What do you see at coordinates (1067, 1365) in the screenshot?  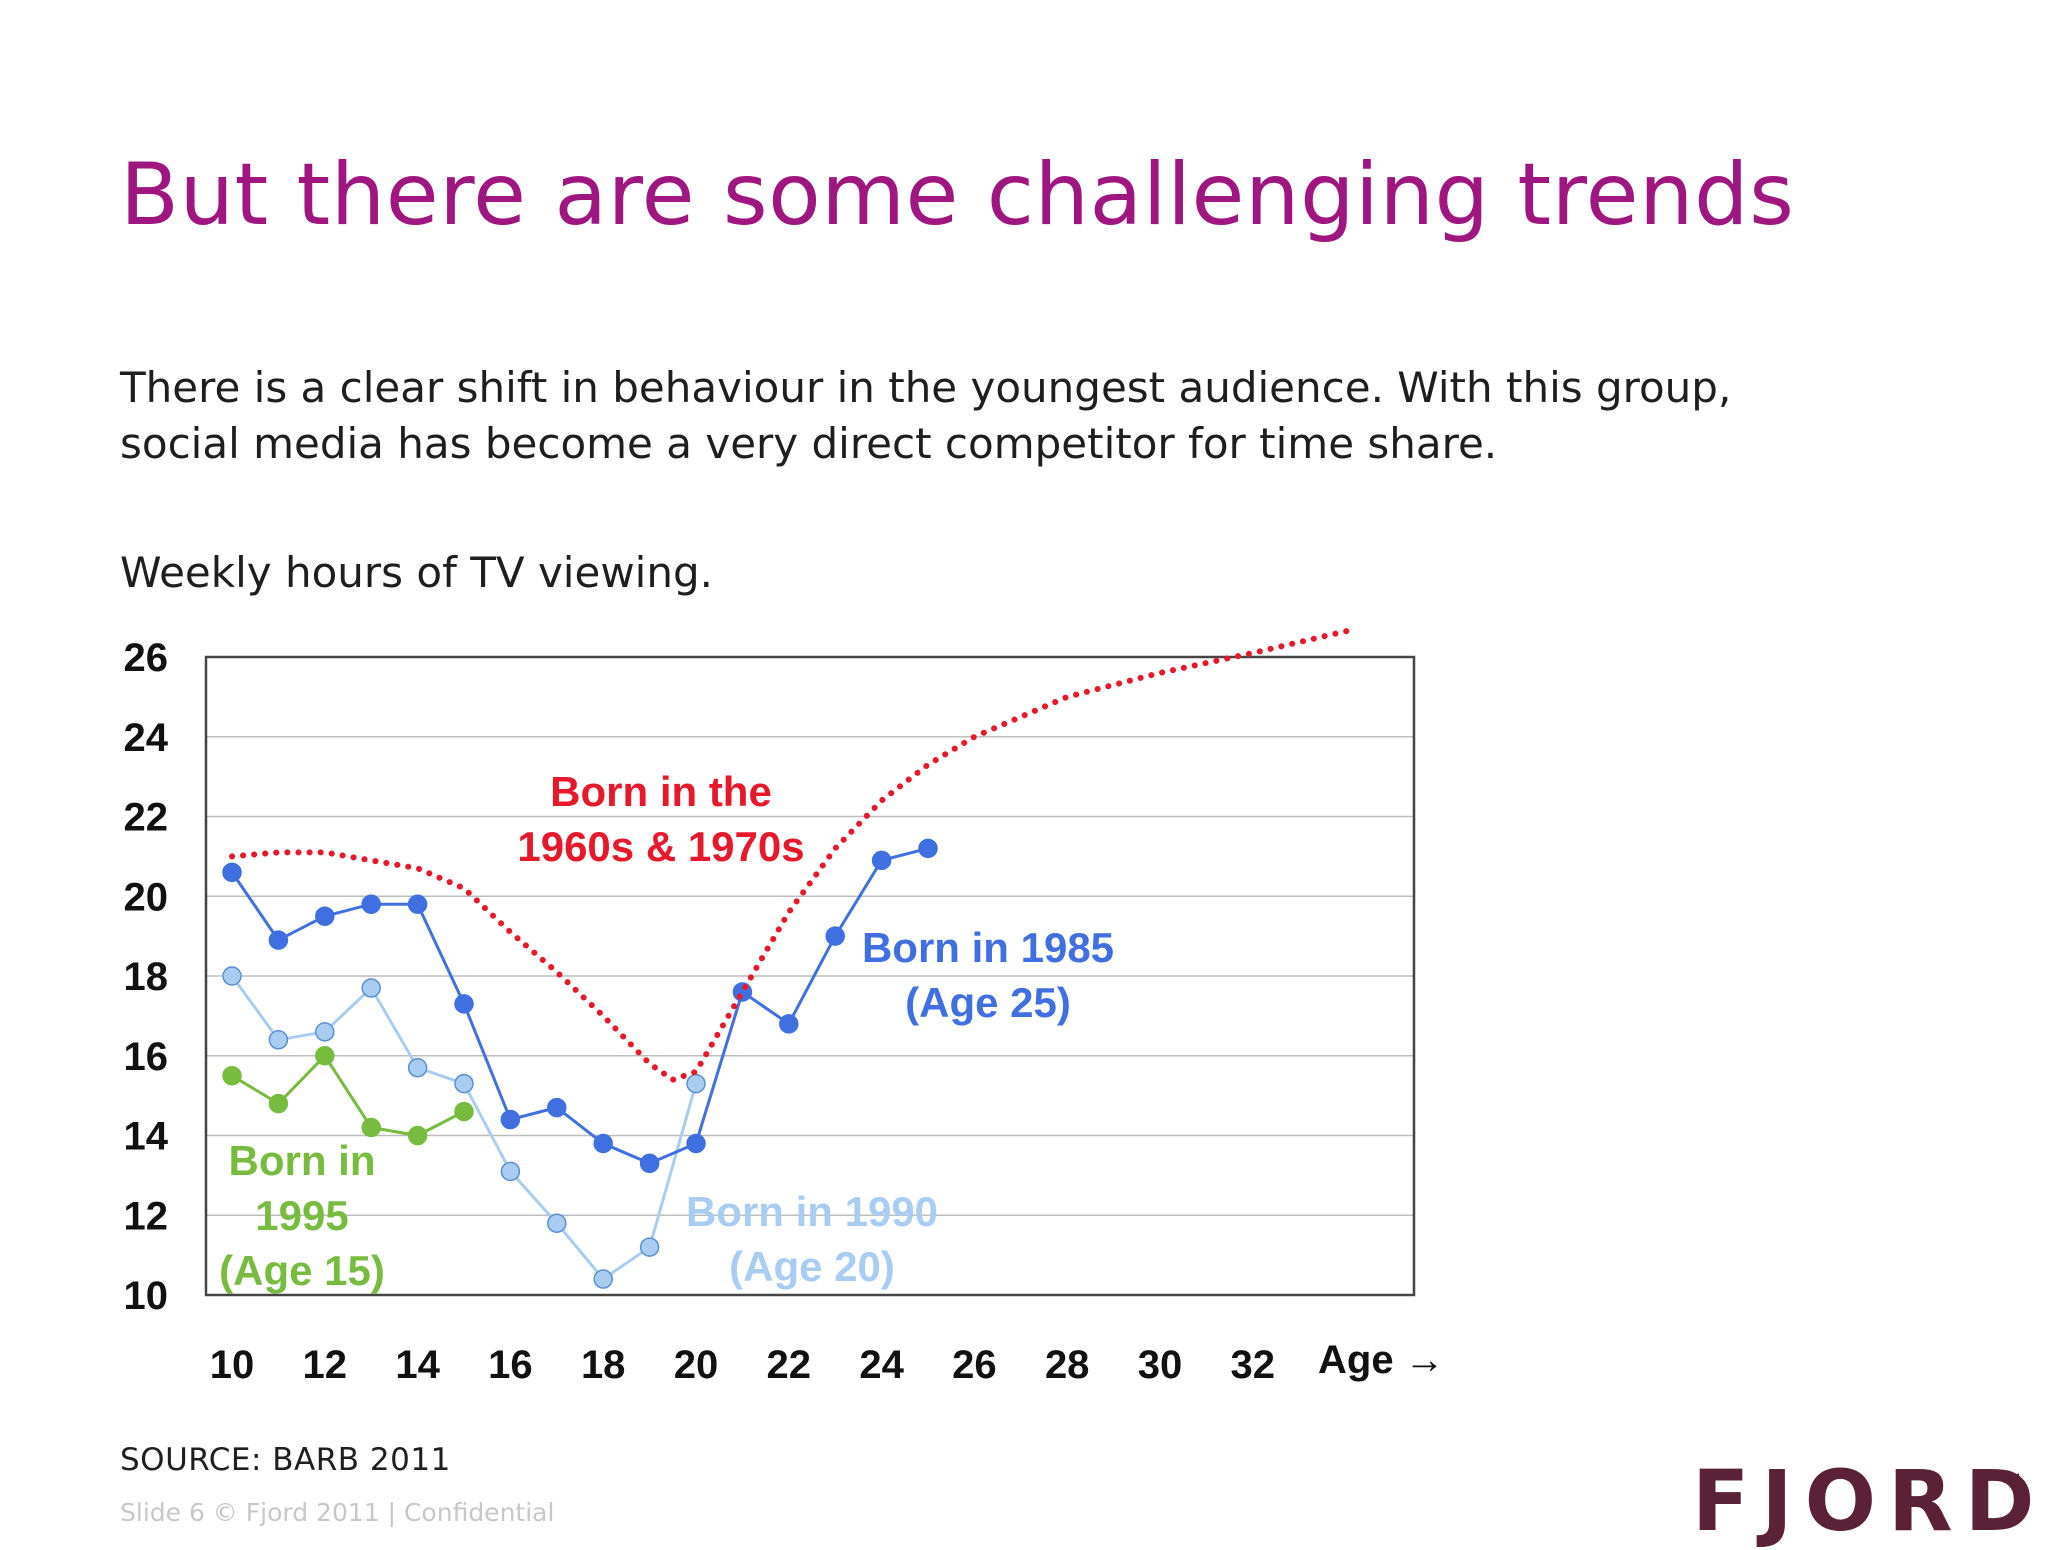 I see `x-tick-label: 28` at bounding box center [1067, 1365].